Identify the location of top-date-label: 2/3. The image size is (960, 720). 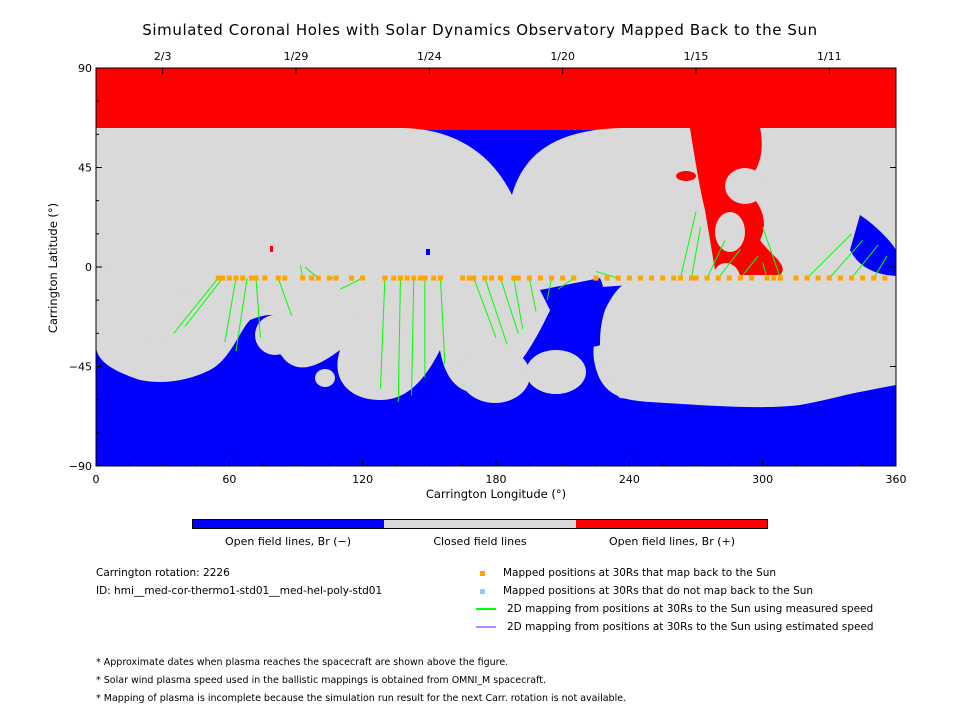
(163, 56).